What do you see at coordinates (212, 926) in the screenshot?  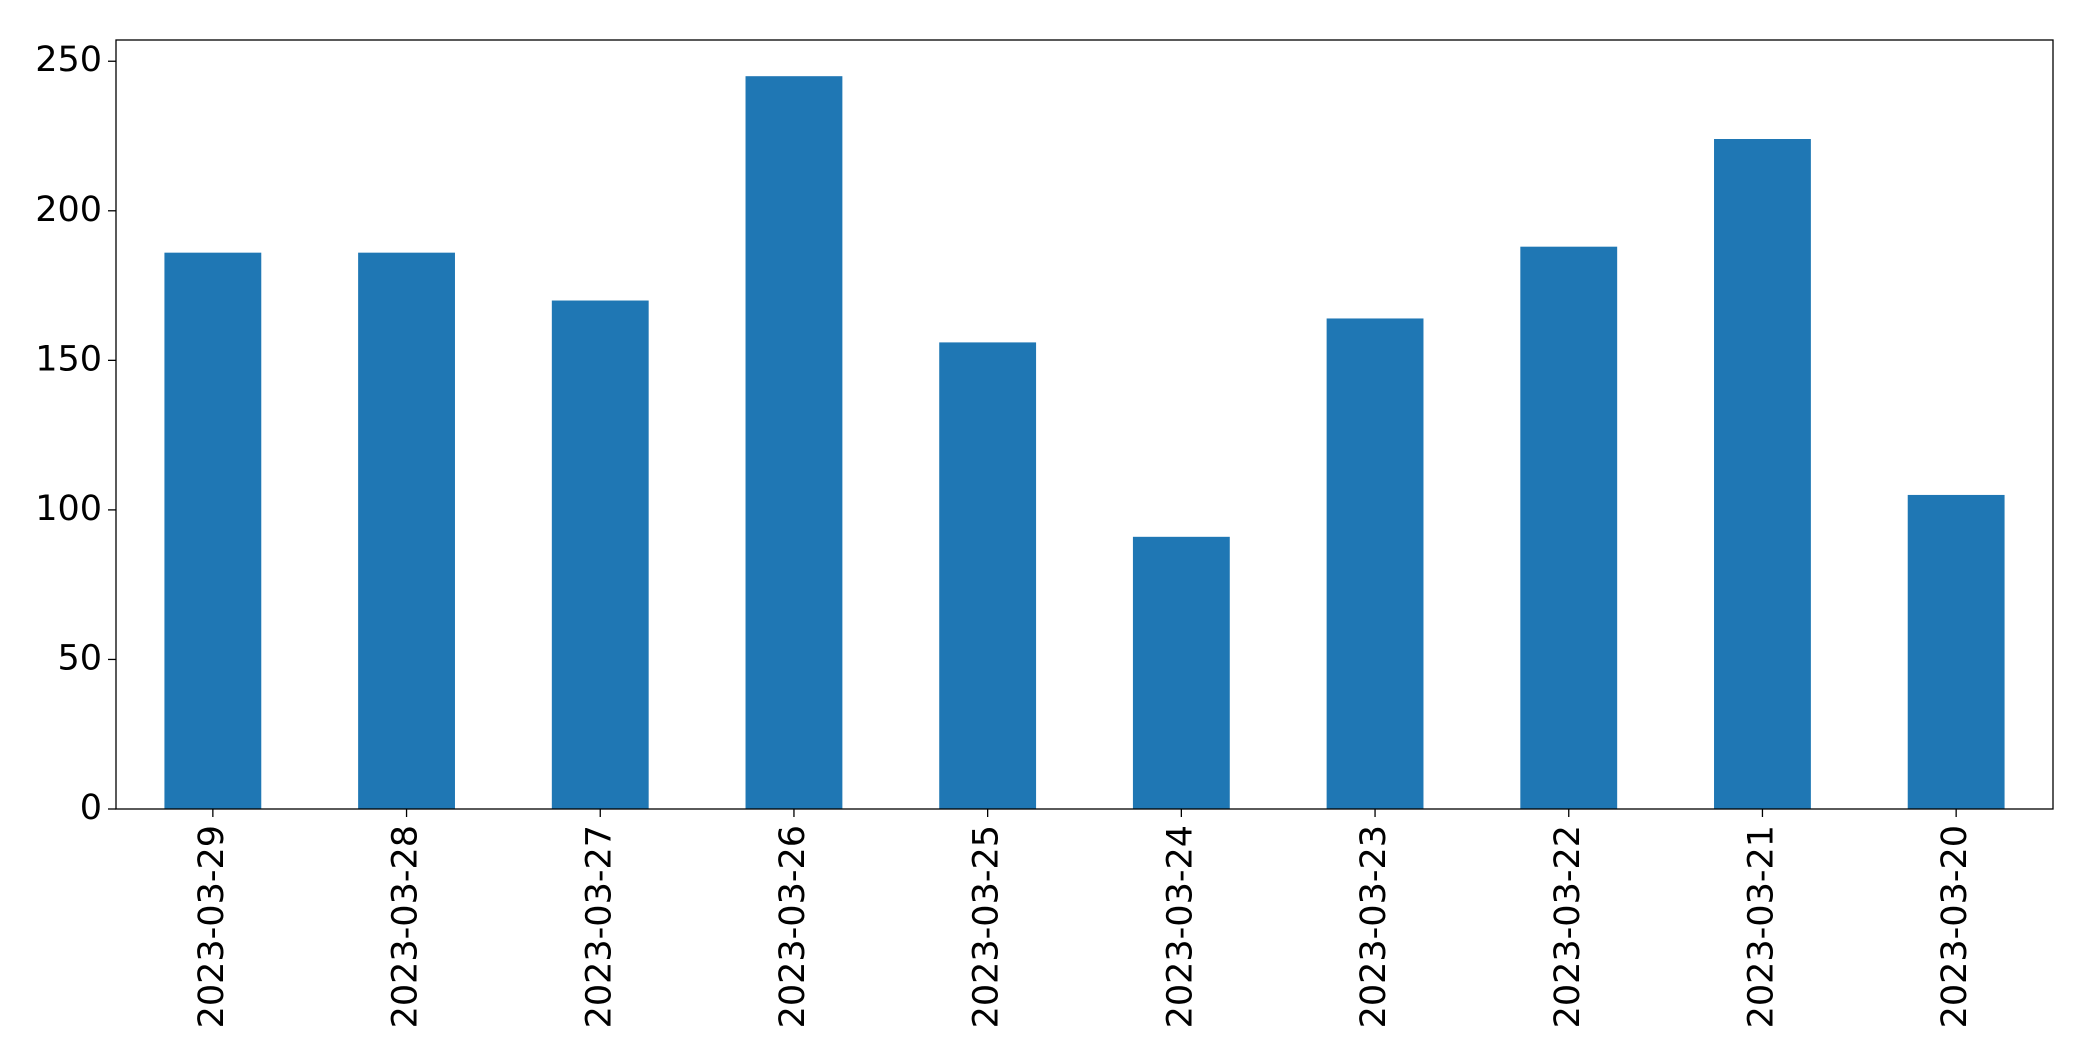 I see `x-tick-label: 2023-03-29` at bounding box center [212, 926].